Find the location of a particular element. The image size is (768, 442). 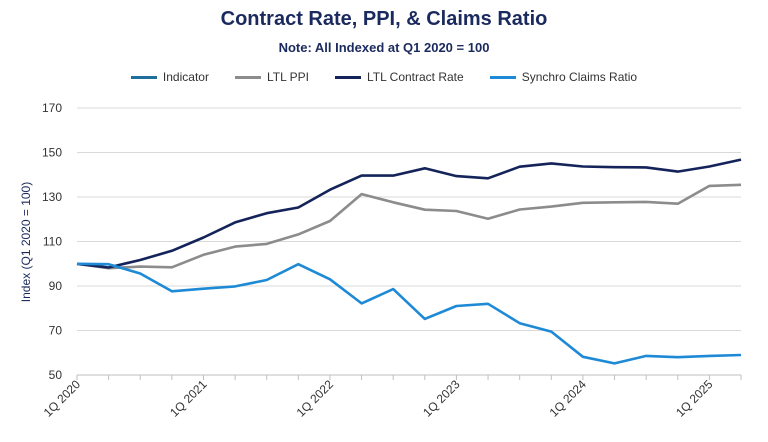

y-axis-label: Index (Q1 2020 = 100) is located at coordinates (26, 242).